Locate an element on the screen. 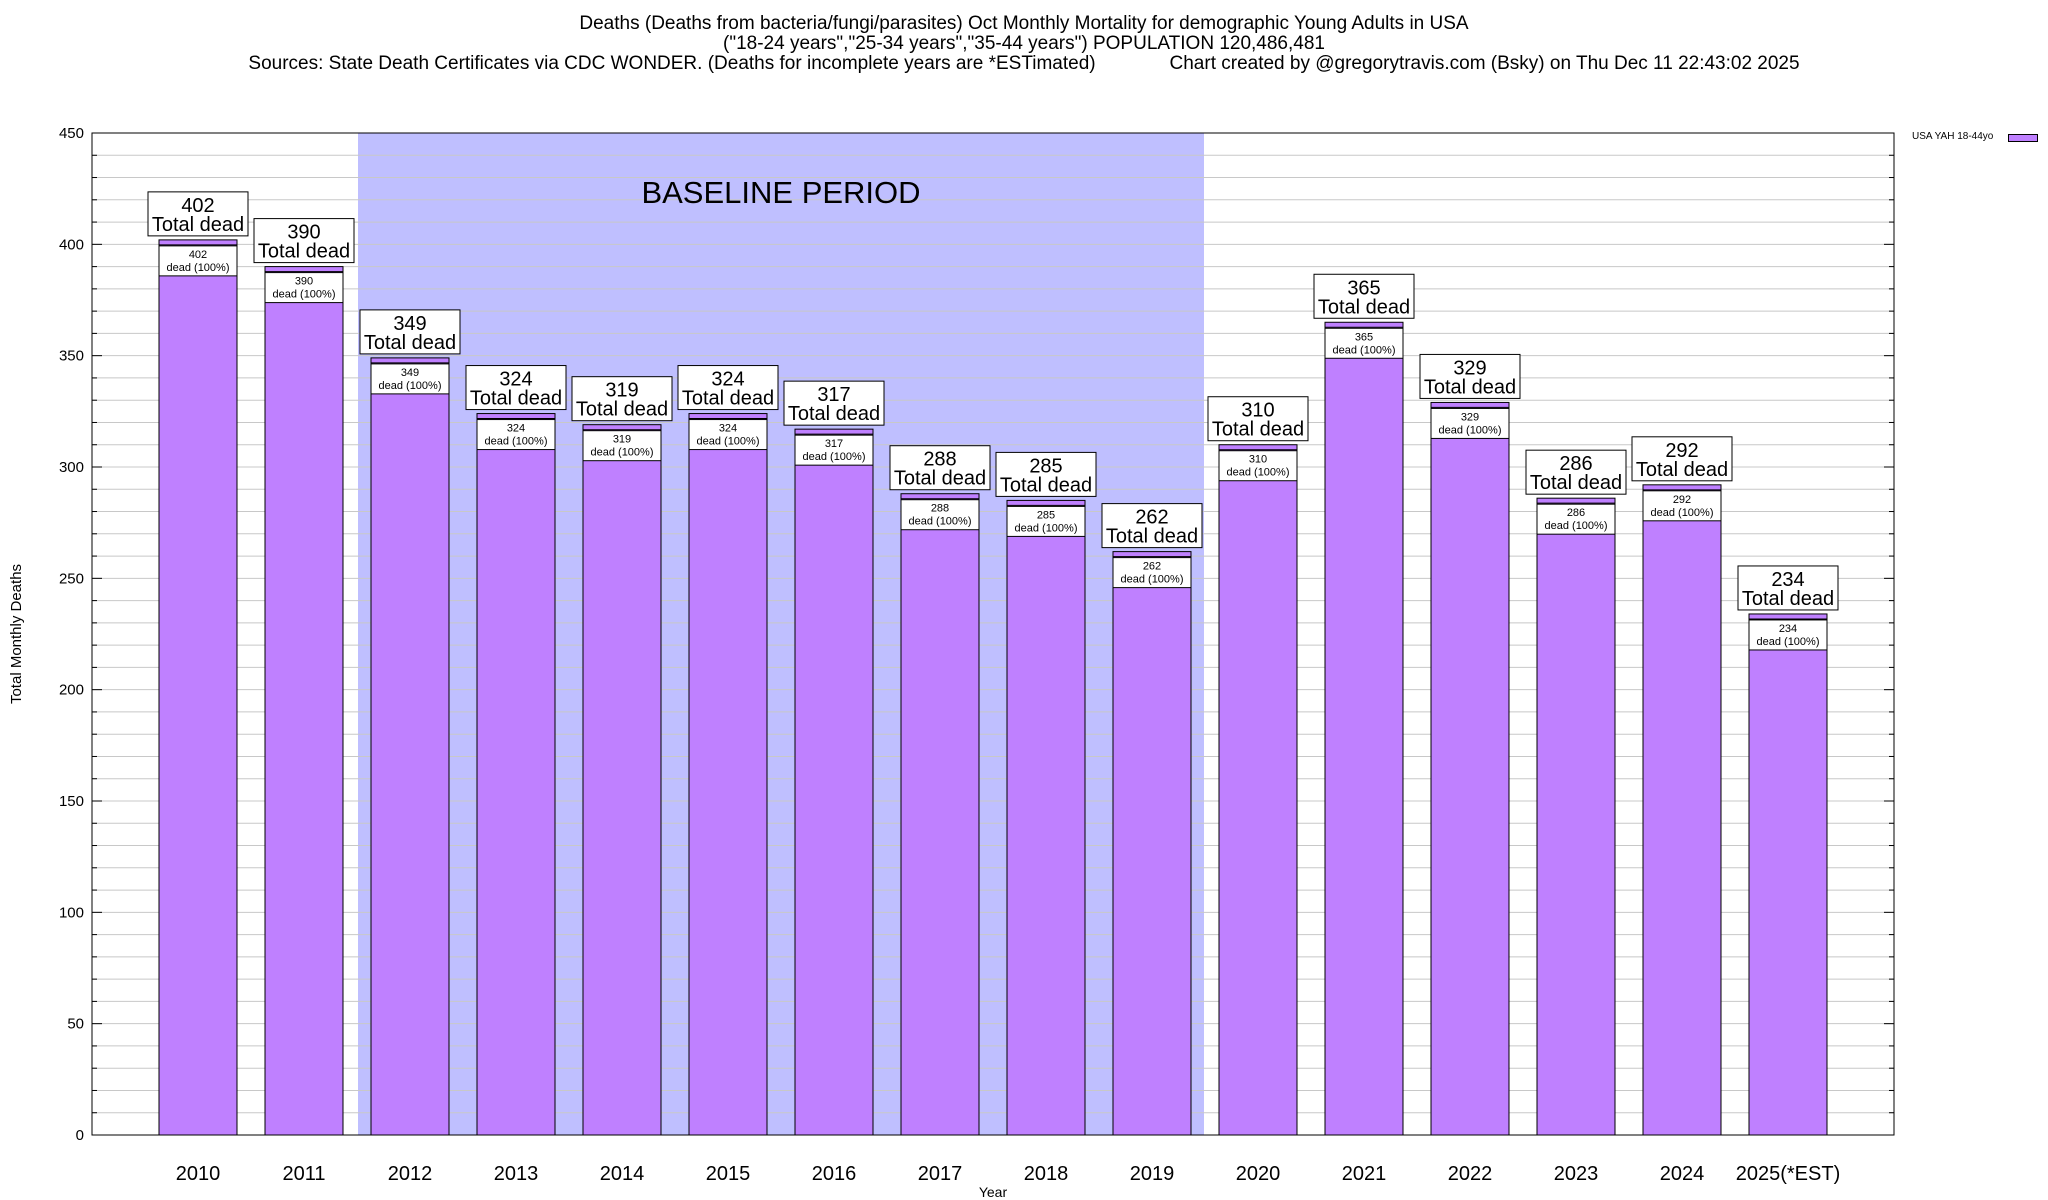 This screenshot has height=1200, width=2048. x-tick-label: 2024 is located at coordinates (1682, 1174).